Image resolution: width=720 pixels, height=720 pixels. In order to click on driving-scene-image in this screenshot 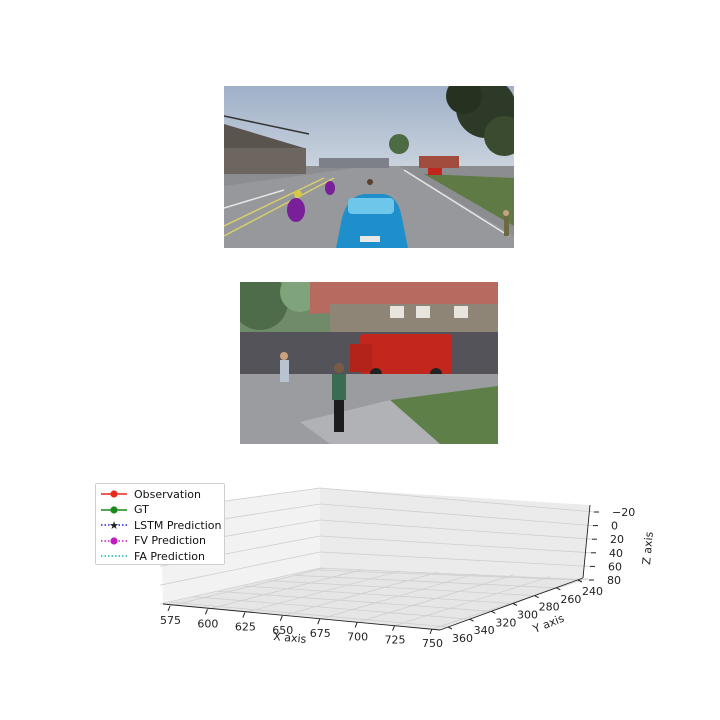, I will do `click(369, 167)`.